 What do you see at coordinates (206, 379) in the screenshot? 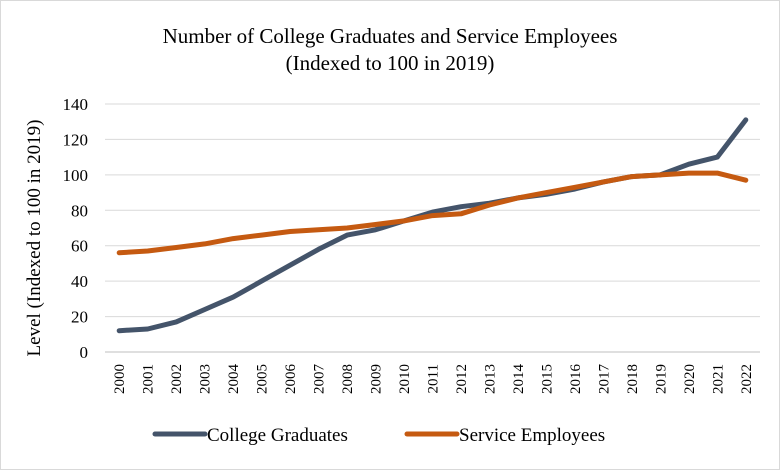
I see `x-tick-label: 2003` at bounding box center [206, 379].